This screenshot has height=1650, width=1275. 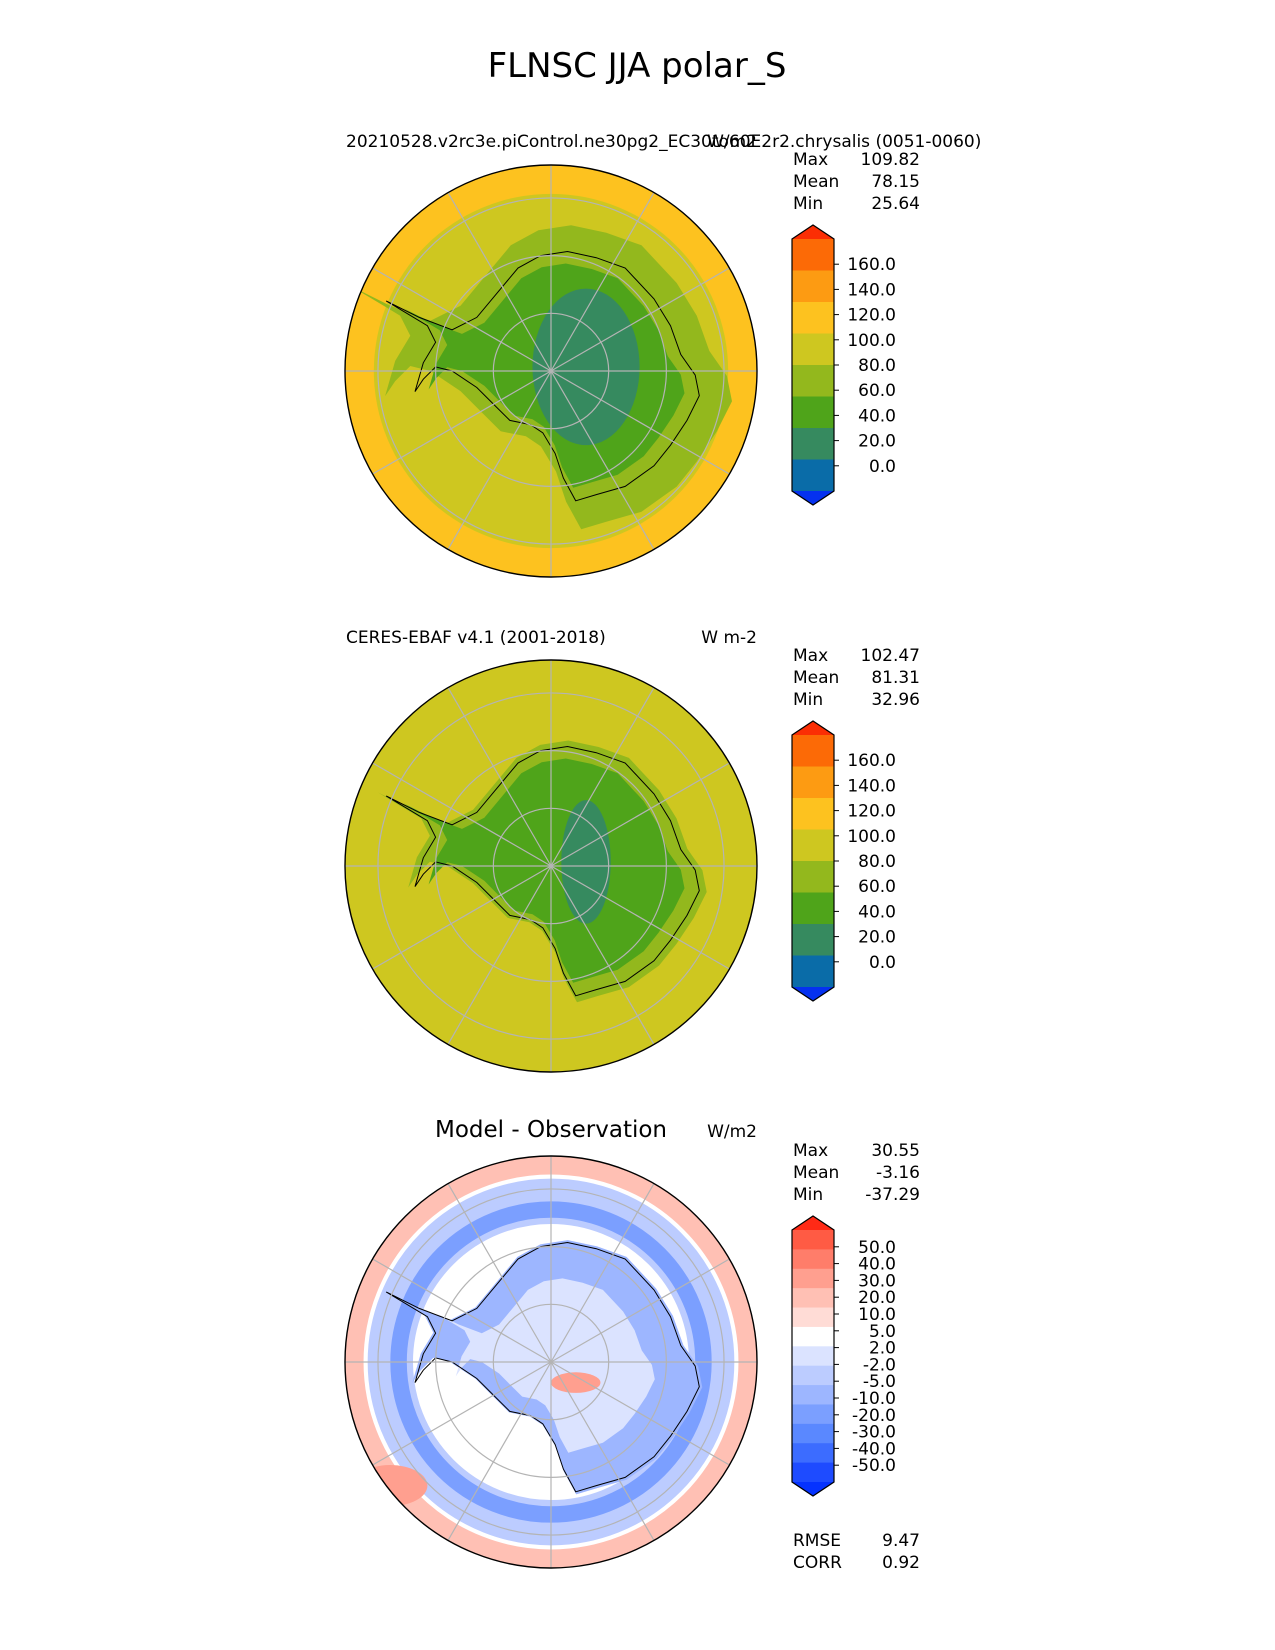 What do you see at coordinates (901, 1563) in the screenshot?
I see `metric-value: 0.92` at bounding box center [901, 1563].